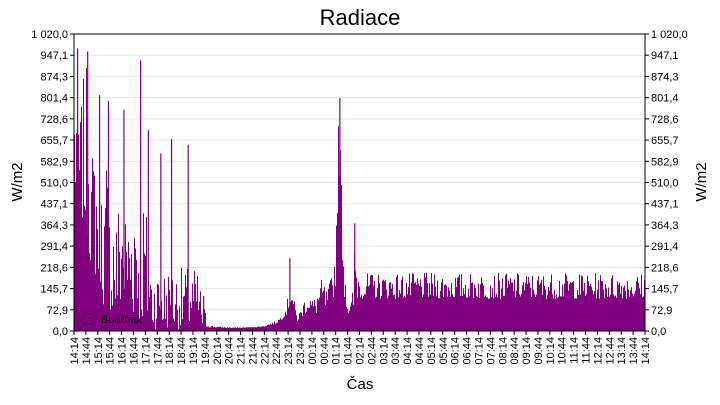 Image resolution: width=720 pixels, height=405 pixels. Describe the element at coordinates (360, 384) in the screenshot. I see `x-axis-label: Čas` at that location.